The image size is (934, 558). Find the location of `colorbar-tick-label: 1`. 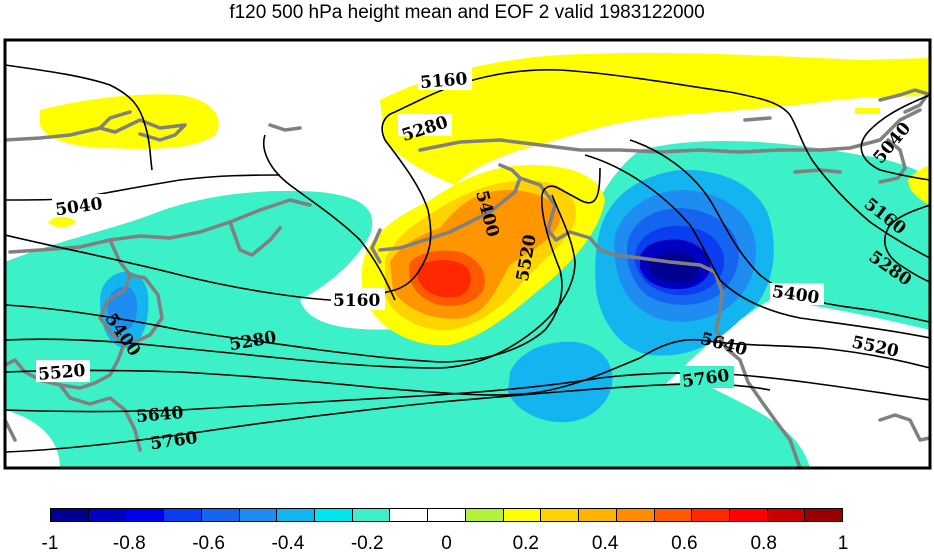

colorbar-tick-label: 1 is located at coordinates (843, 543).